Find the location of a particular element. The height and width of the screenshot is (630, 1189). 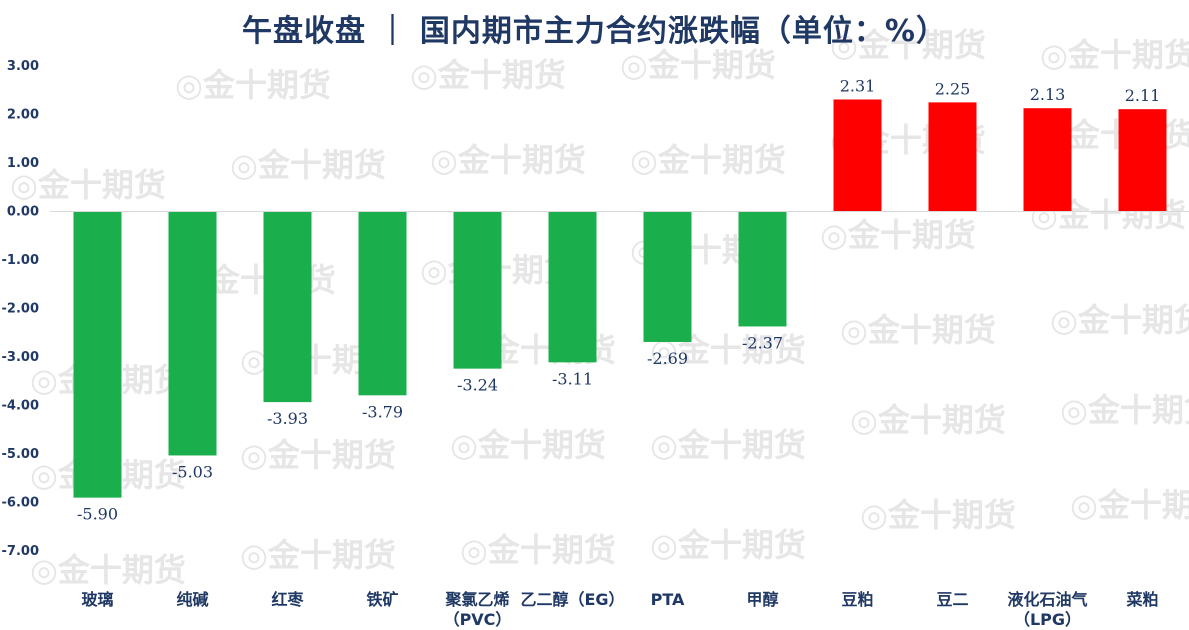

category-label: 豆二 is located at coordinates (952, 599).